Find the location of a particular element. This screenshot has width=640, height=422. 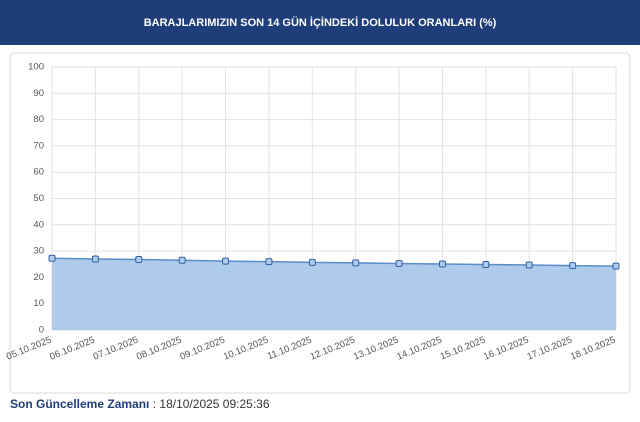

x-tick-label: 14.10.2025 is located at coordinates (419, 349).